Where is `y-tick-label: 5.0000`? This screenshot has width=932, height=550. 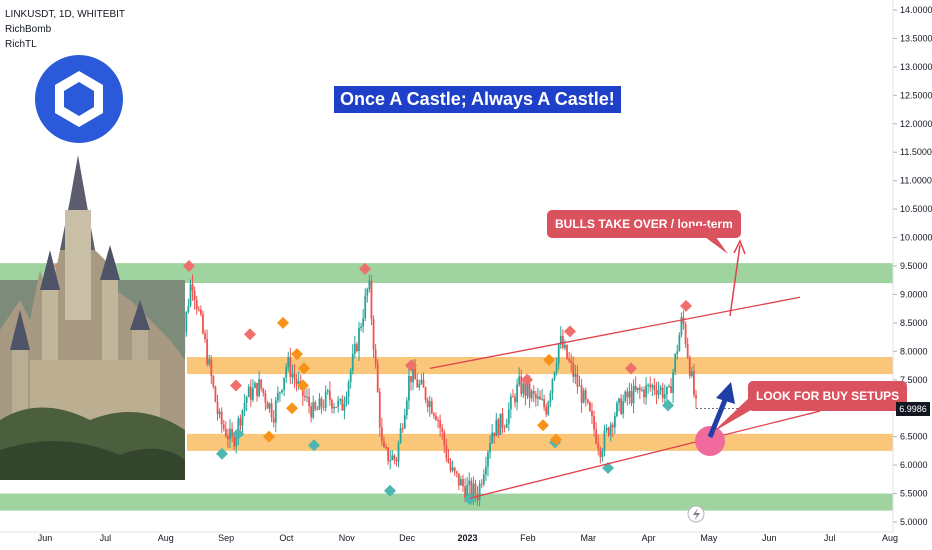
y-tick-label: 5.0000 is located at coordinates (914, 522).